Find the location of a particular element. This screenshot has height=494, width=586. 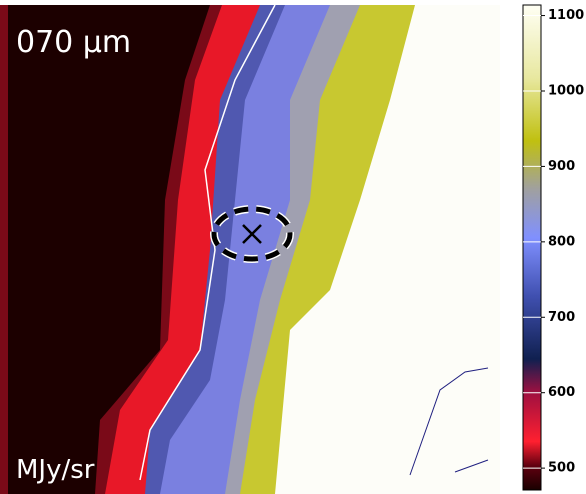

contour-blue is located at coordinates (449, 421).